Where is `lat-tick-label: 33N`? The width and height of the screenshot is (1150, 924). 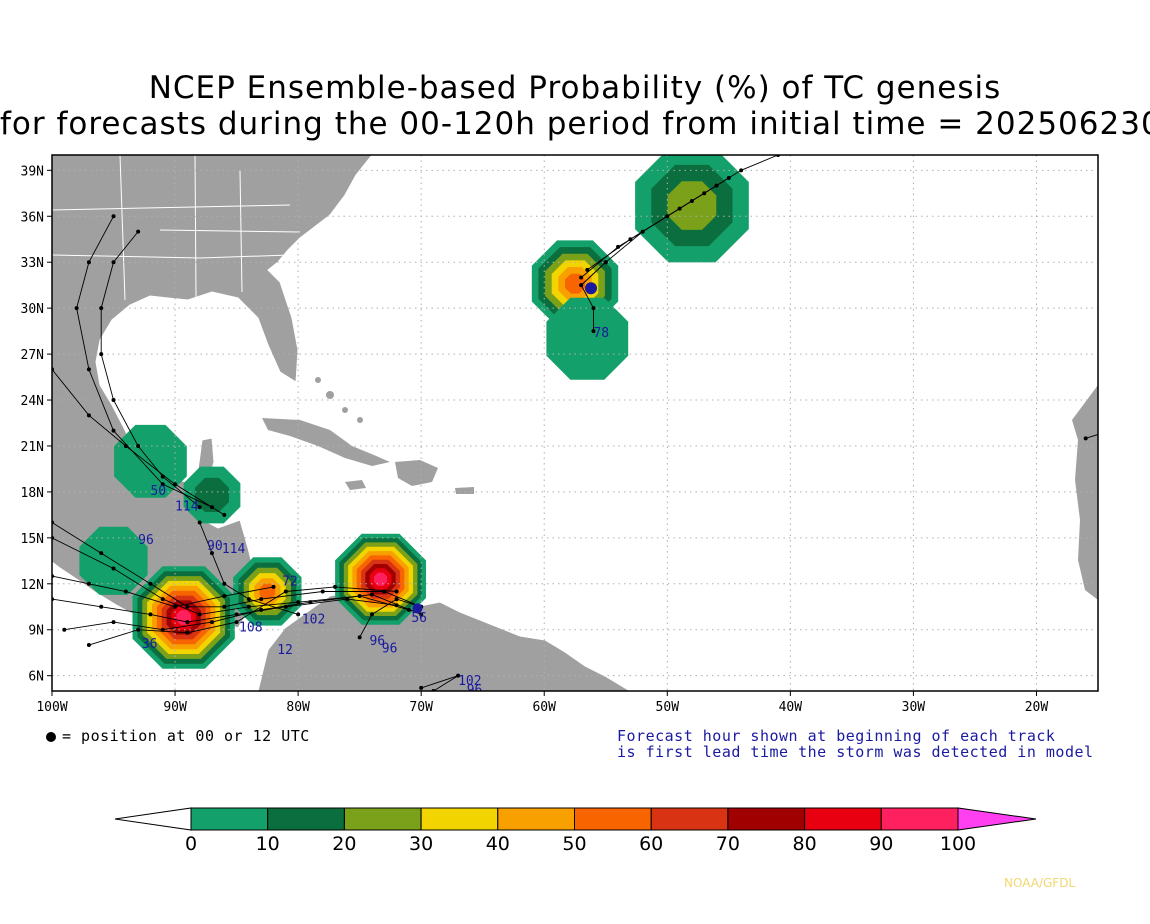 lat-tick-label: 33N is located at coordinates (32, 263).